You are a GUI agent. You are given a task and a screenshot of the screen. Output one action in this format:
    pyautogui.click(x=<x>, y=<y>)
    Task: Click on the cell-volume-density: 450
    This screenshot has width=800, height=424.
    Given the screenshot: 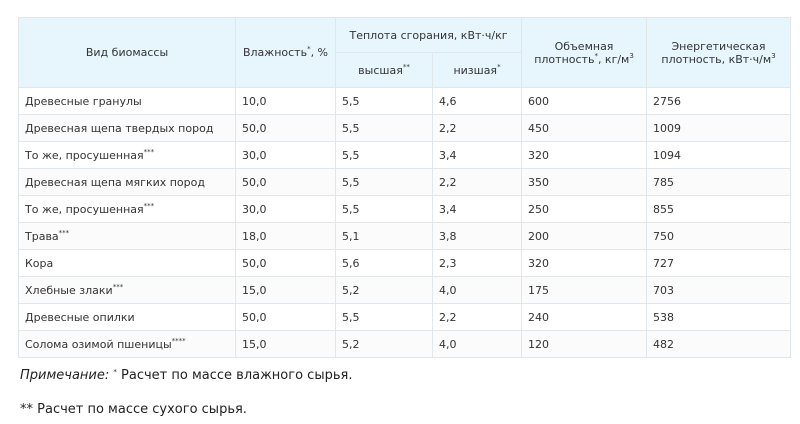 What is the action you would take?
    pyautogui.click(x=584, y=128)
    